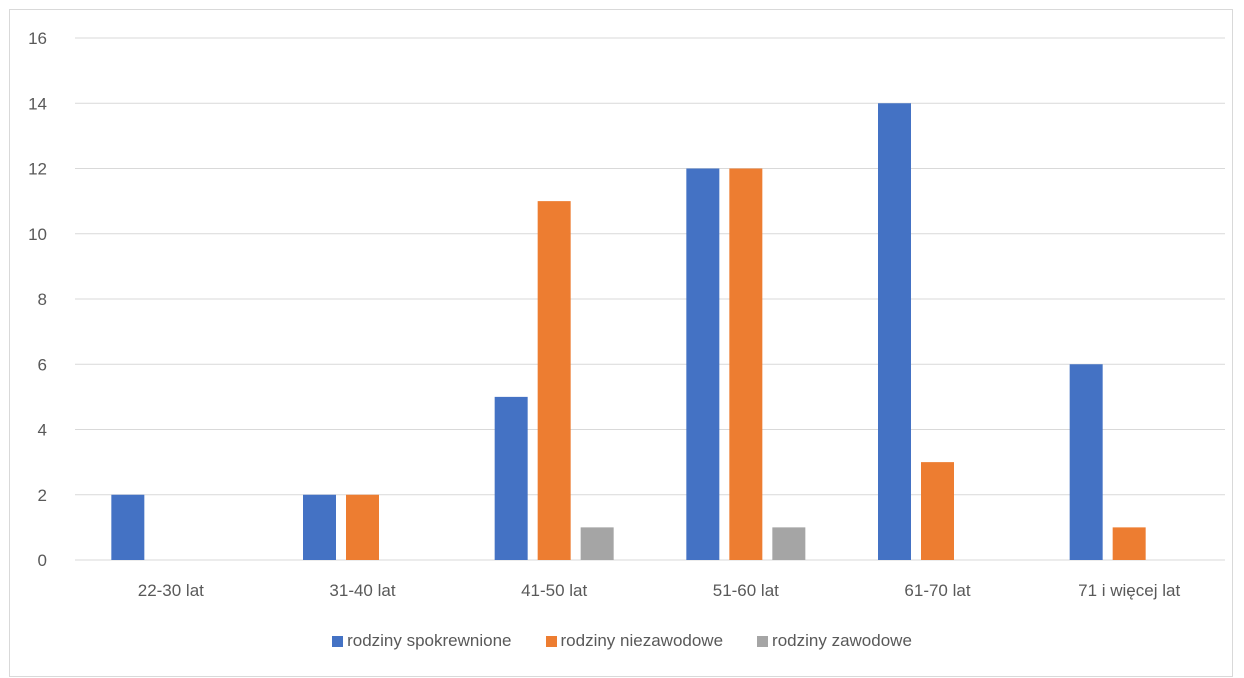  What do you see at coordinates (937, 590) in the screenshot?
I see `x-tick-label: 61-70 lat` at bounding box center [937, 590].